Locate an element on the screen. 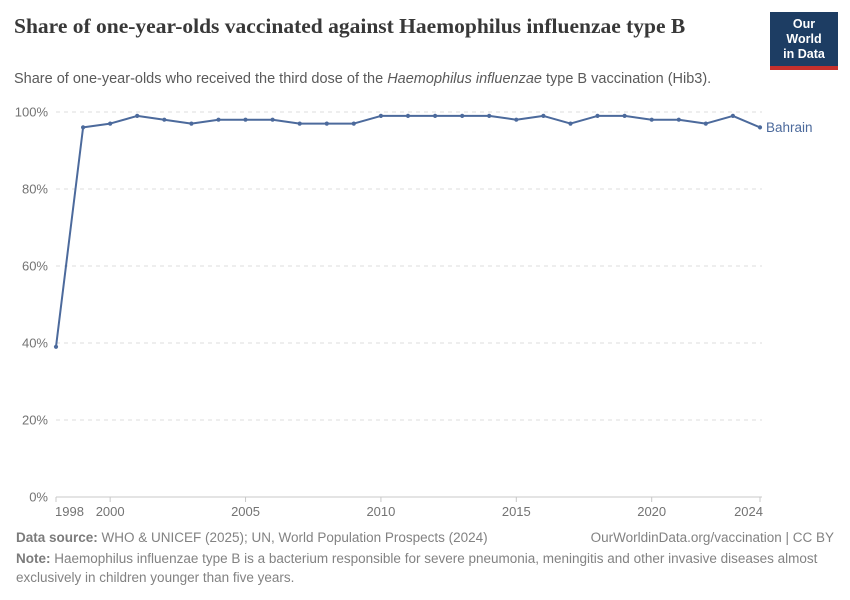 The height and width of the screenshot is (600, 850). owid-logo-box: Our World in Data is located at coordinates (804, 39).